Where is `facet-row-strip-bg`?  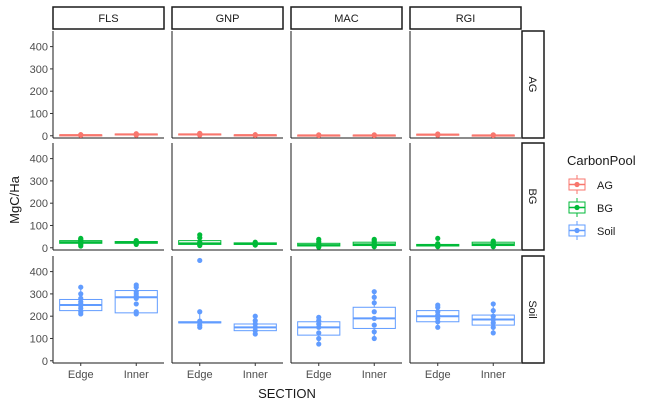 facet-row-strip-bg is located at coordinates (533, 196).